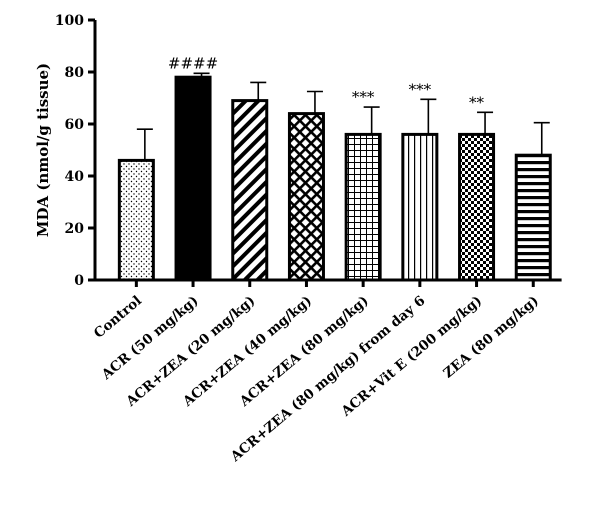 This screenshot has height=526, width=604. I want to click on y-tick-label: 40, so click(75, 177).